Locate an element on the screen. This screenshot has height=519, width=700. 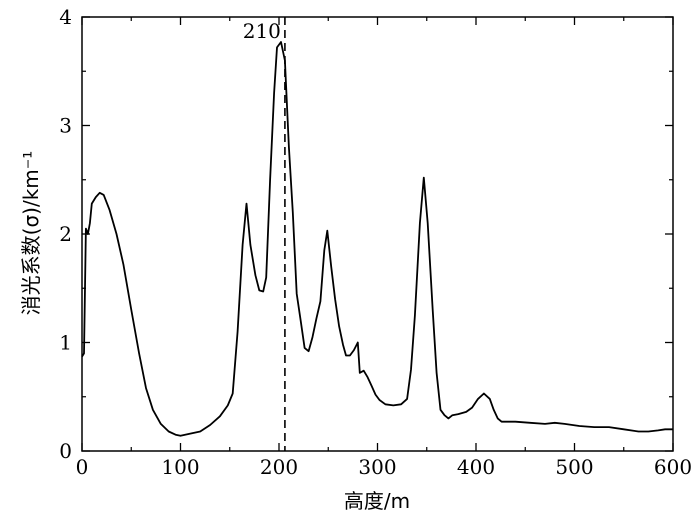
y-tick-label: 4 is located at coordinates (65, 17).